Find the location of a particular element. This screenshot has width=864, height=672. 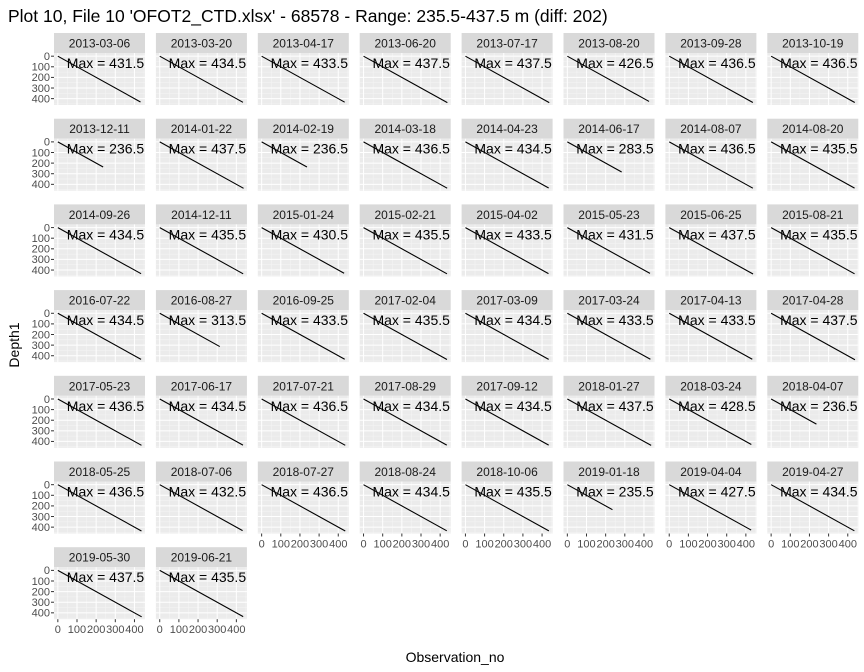

facet-strip-label: 2013-03-20 is located at coordinates (202, 44).